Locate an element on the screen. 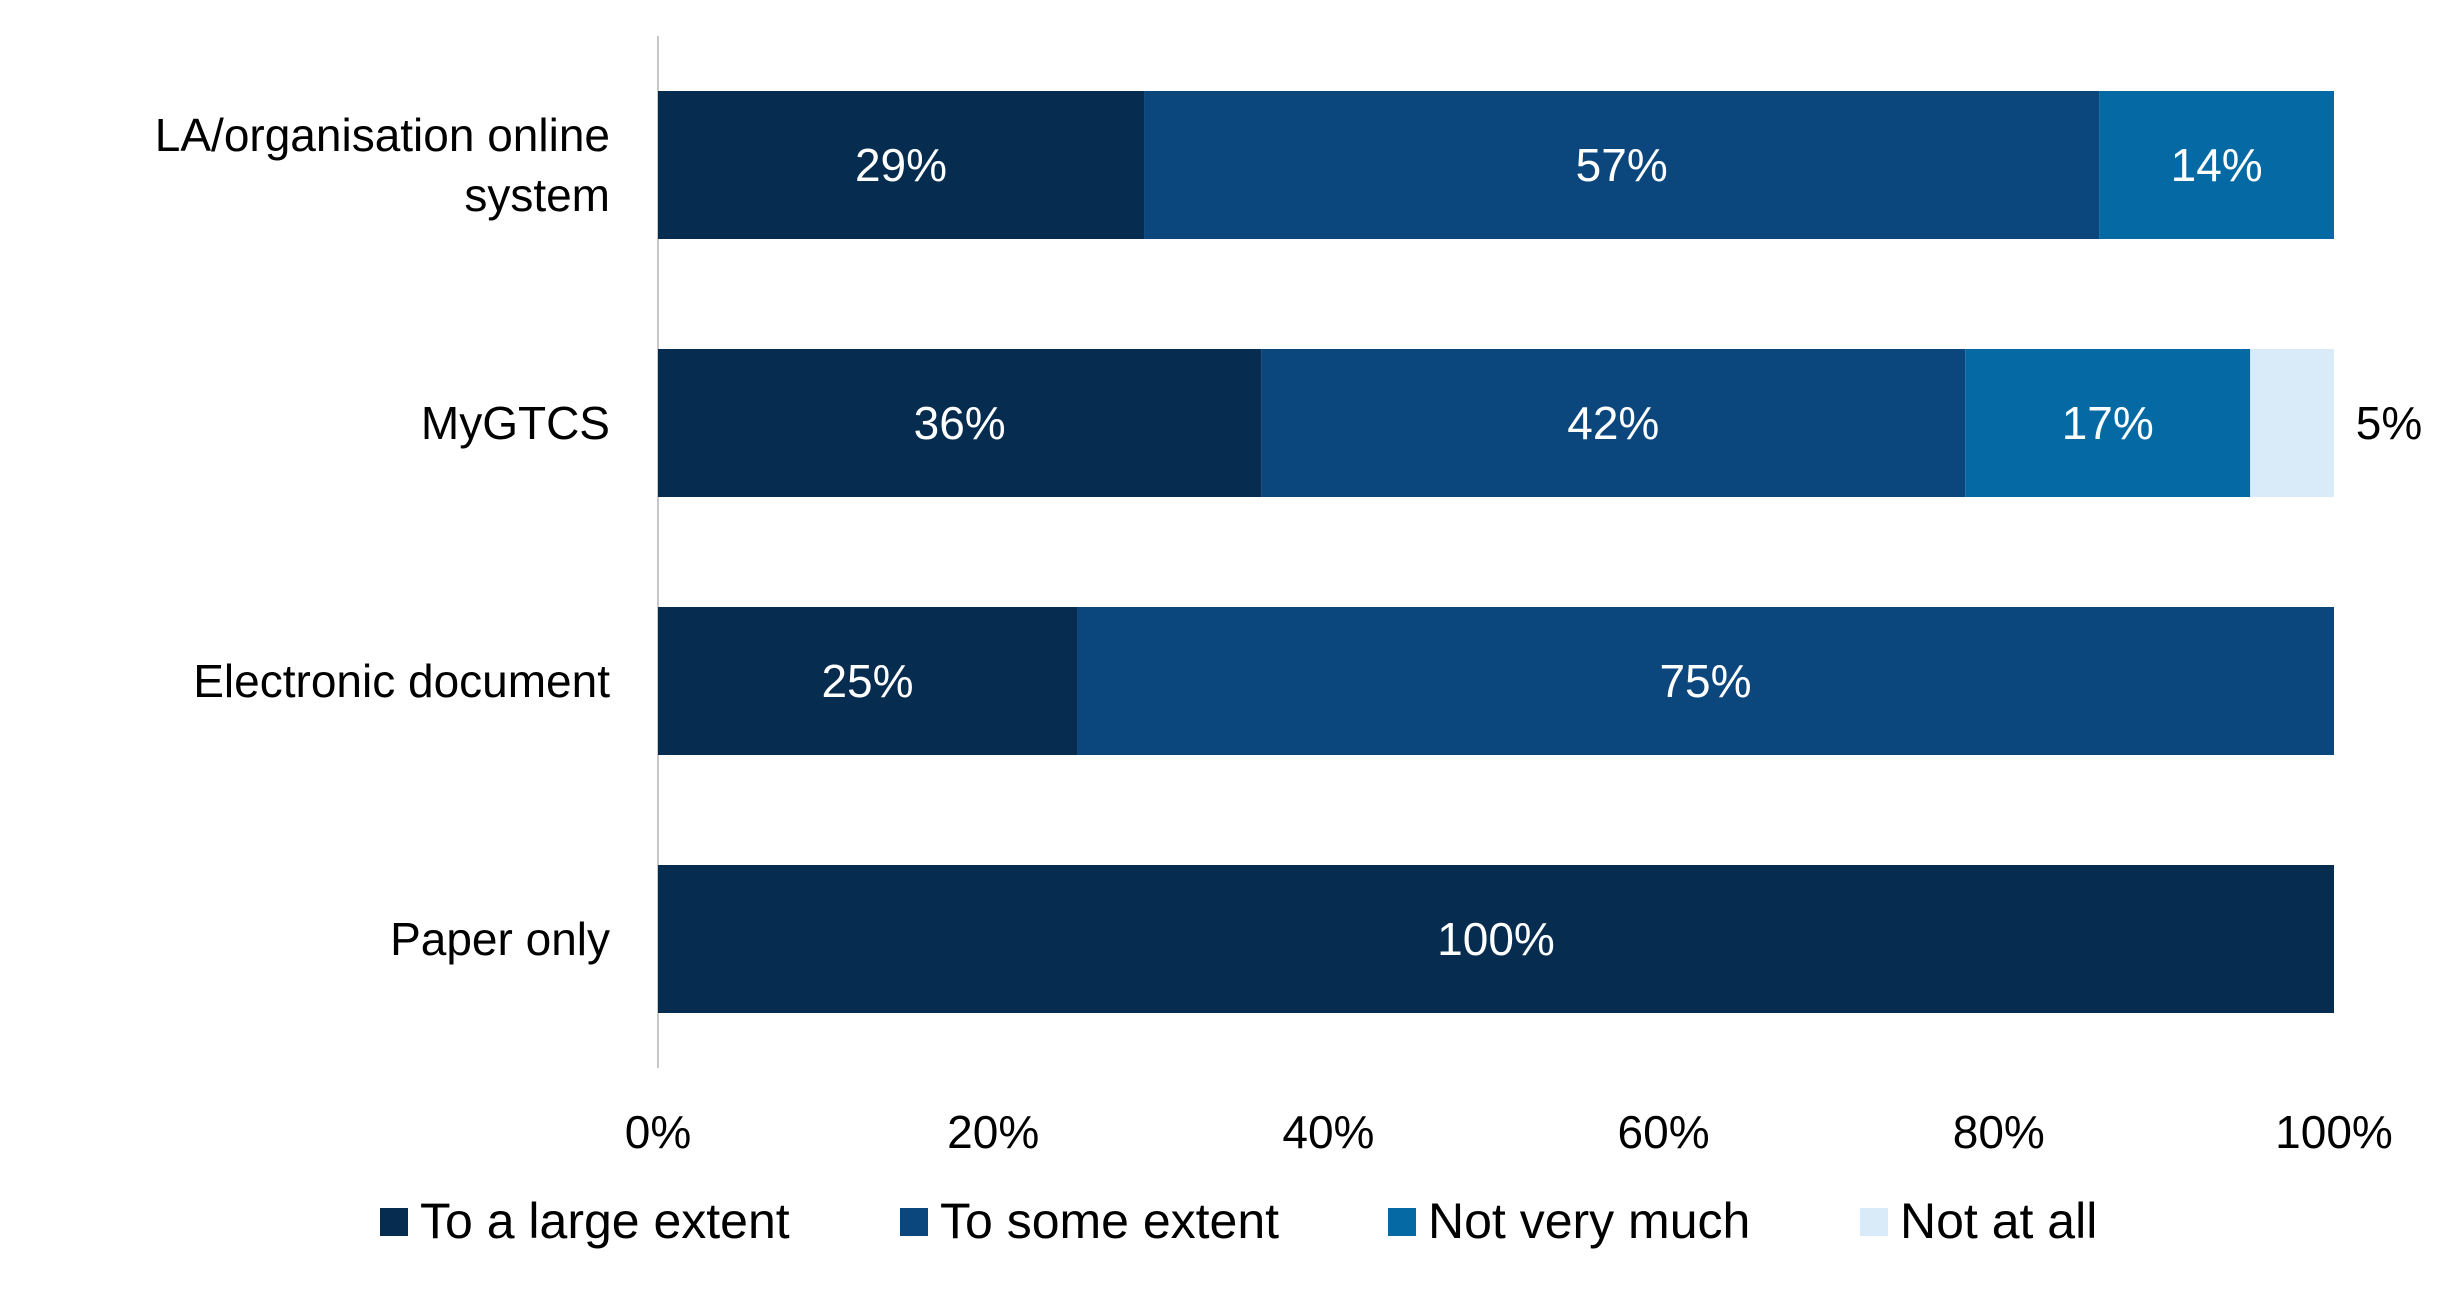 The image size is (2447, 1310). data-label: 75% is located at coordinates (1705, 681).